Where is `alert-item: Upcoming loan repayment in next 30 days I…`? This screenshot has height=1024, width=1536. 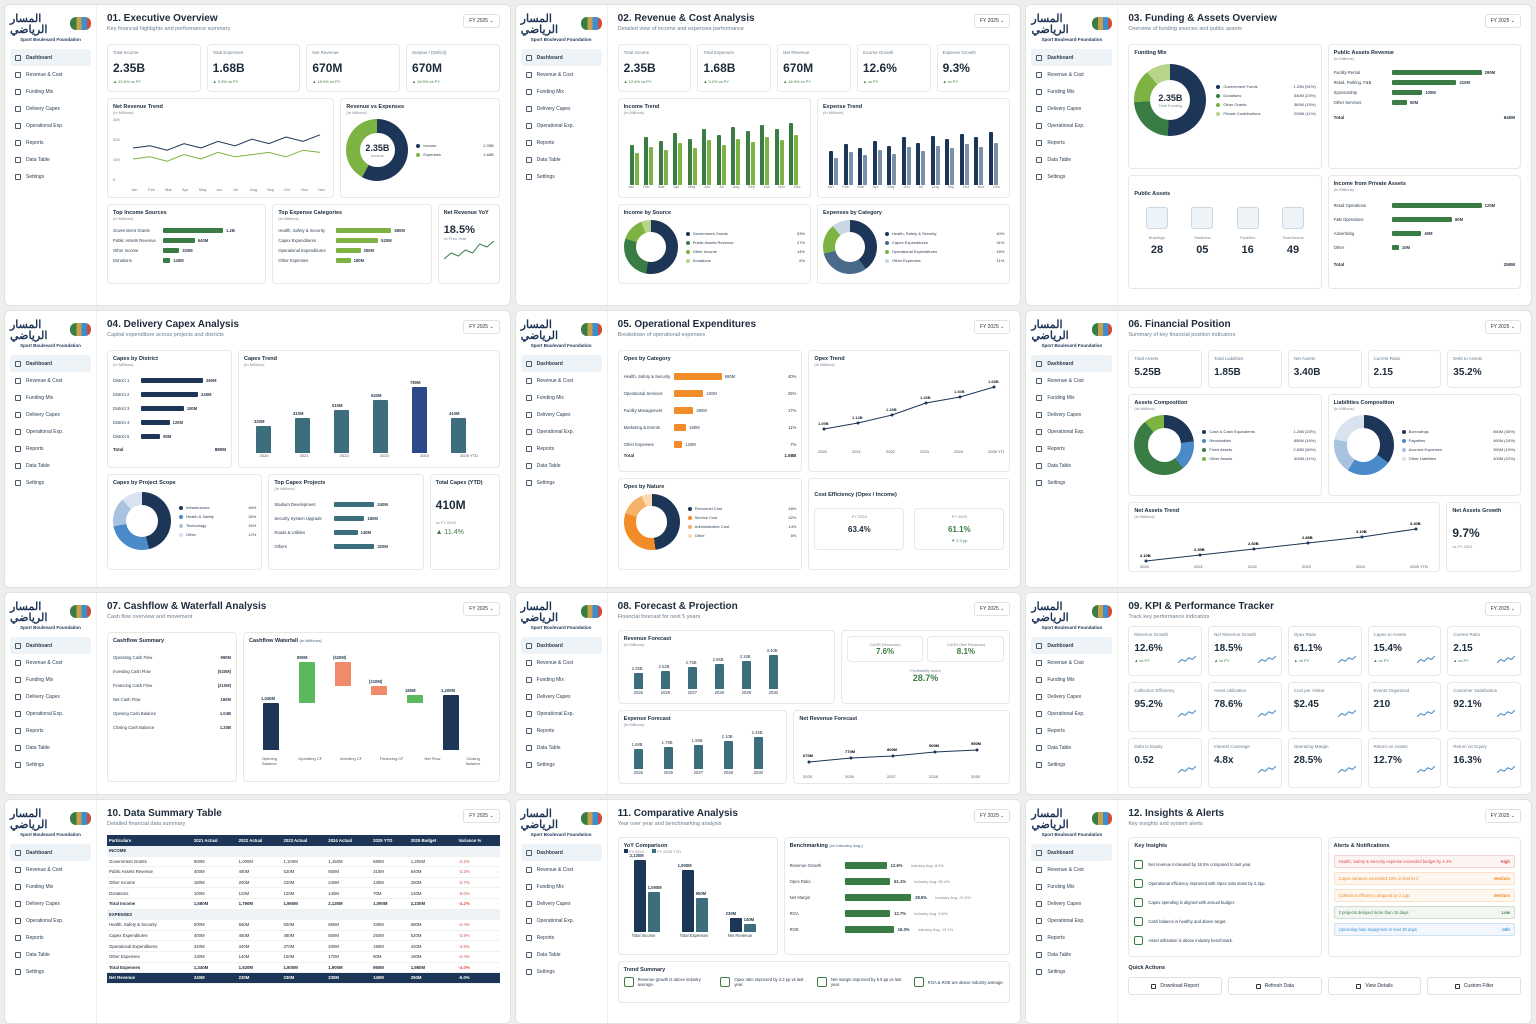
alert-item: Upcoming loan repayment in next 30 days I… is located at coordinates (1424, 929).